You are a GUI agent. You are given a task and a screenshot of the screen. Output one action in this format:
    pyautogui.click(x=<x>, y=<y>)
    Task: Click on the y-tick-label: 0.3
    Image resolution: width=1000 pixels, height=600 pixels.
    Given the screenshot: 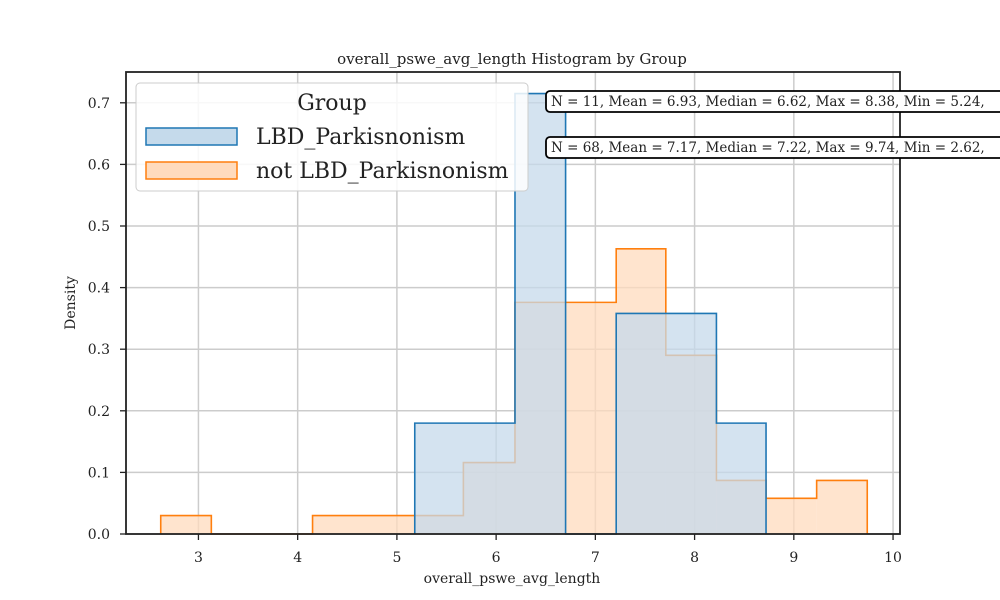 What is the action you would take?
    pyautogui.click(x=99, y=350)
    